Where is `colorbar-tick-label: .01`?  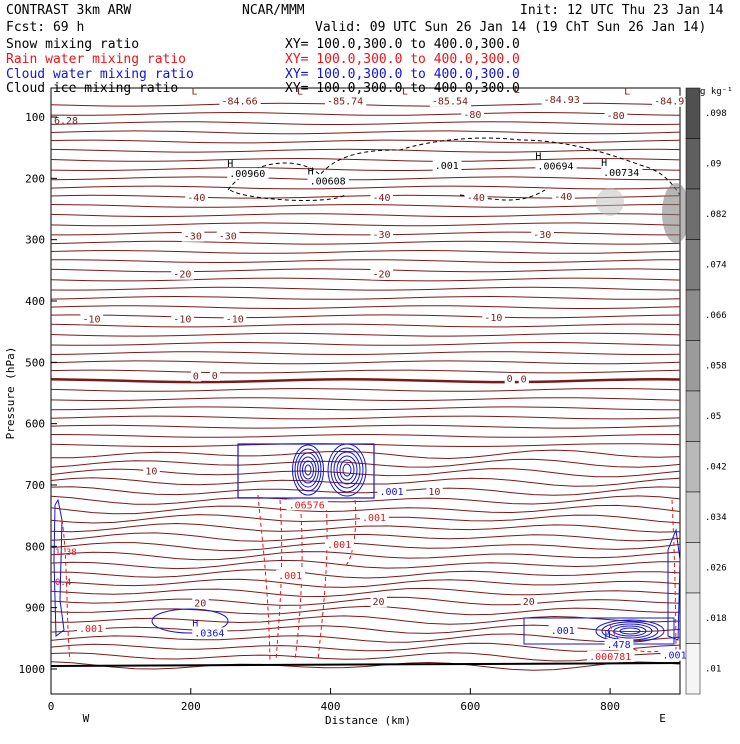
colorbar-tick-label: .01 is located at coordinates (713, 669).